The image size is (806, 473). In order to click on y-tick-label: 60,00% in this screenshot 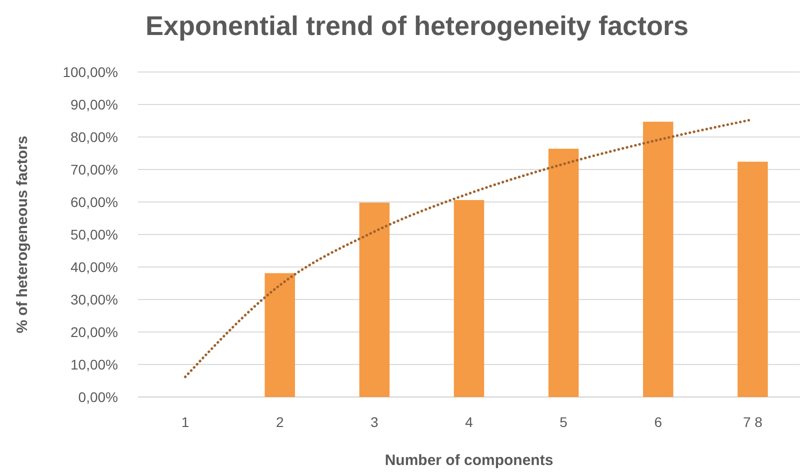, I will do `click(94, 202)`.